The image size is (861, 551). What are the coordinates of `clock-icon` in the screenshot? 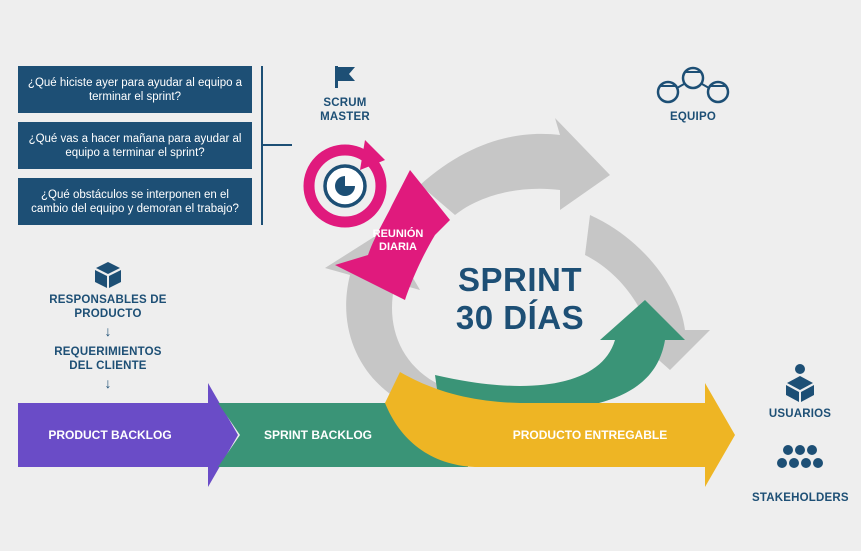 It's located at (345, 186).